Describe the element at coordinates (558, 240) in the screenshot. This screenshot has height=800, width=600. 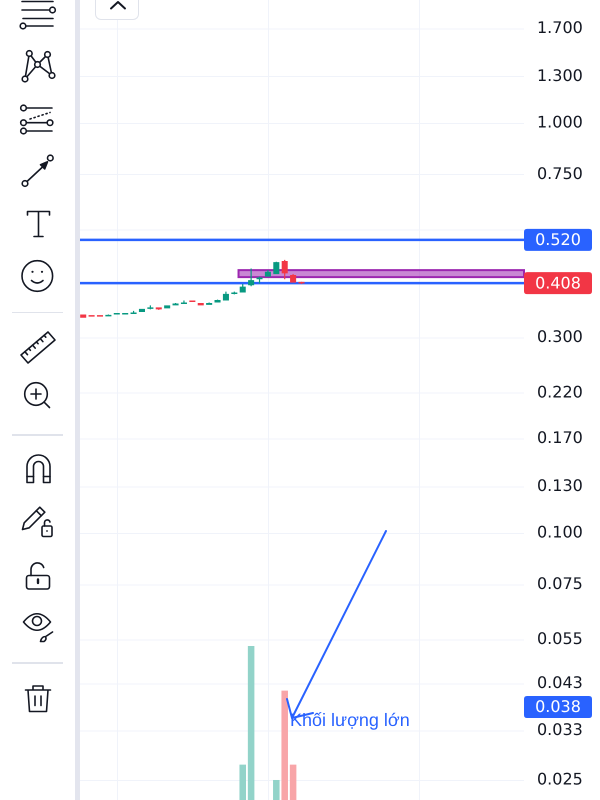
I see `ref-line-label: 0.520` at that location.